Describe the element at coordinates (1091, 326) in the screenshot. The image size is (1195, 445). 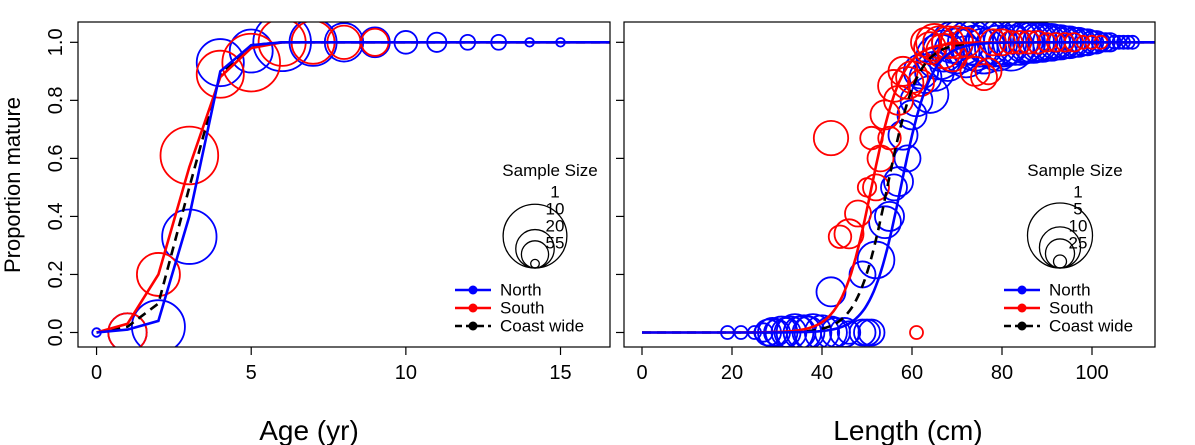
I see `length-legend-label-coast-wide: Coast wide` at that location.